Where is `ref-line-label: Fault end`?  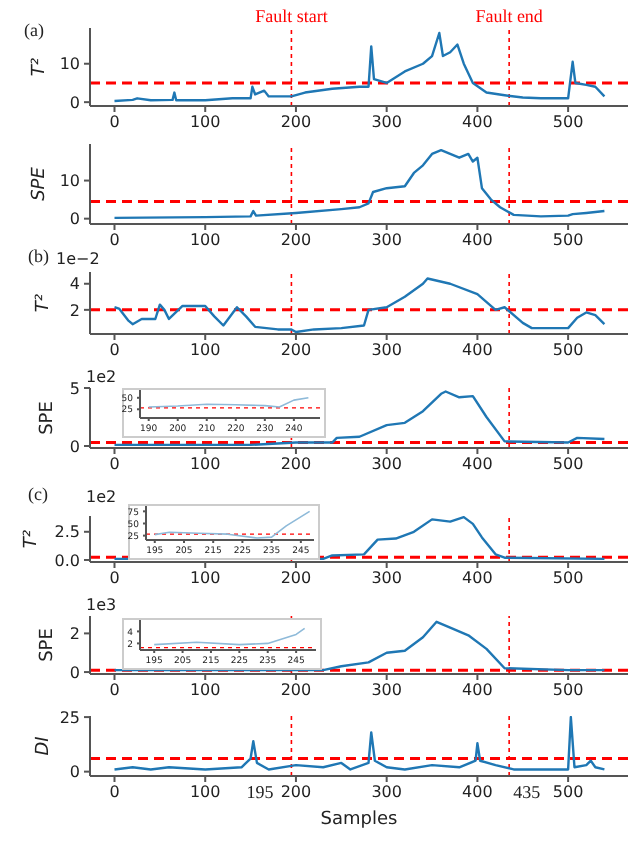
ref-line-label: Fault end is located at coordinates (509, 16).